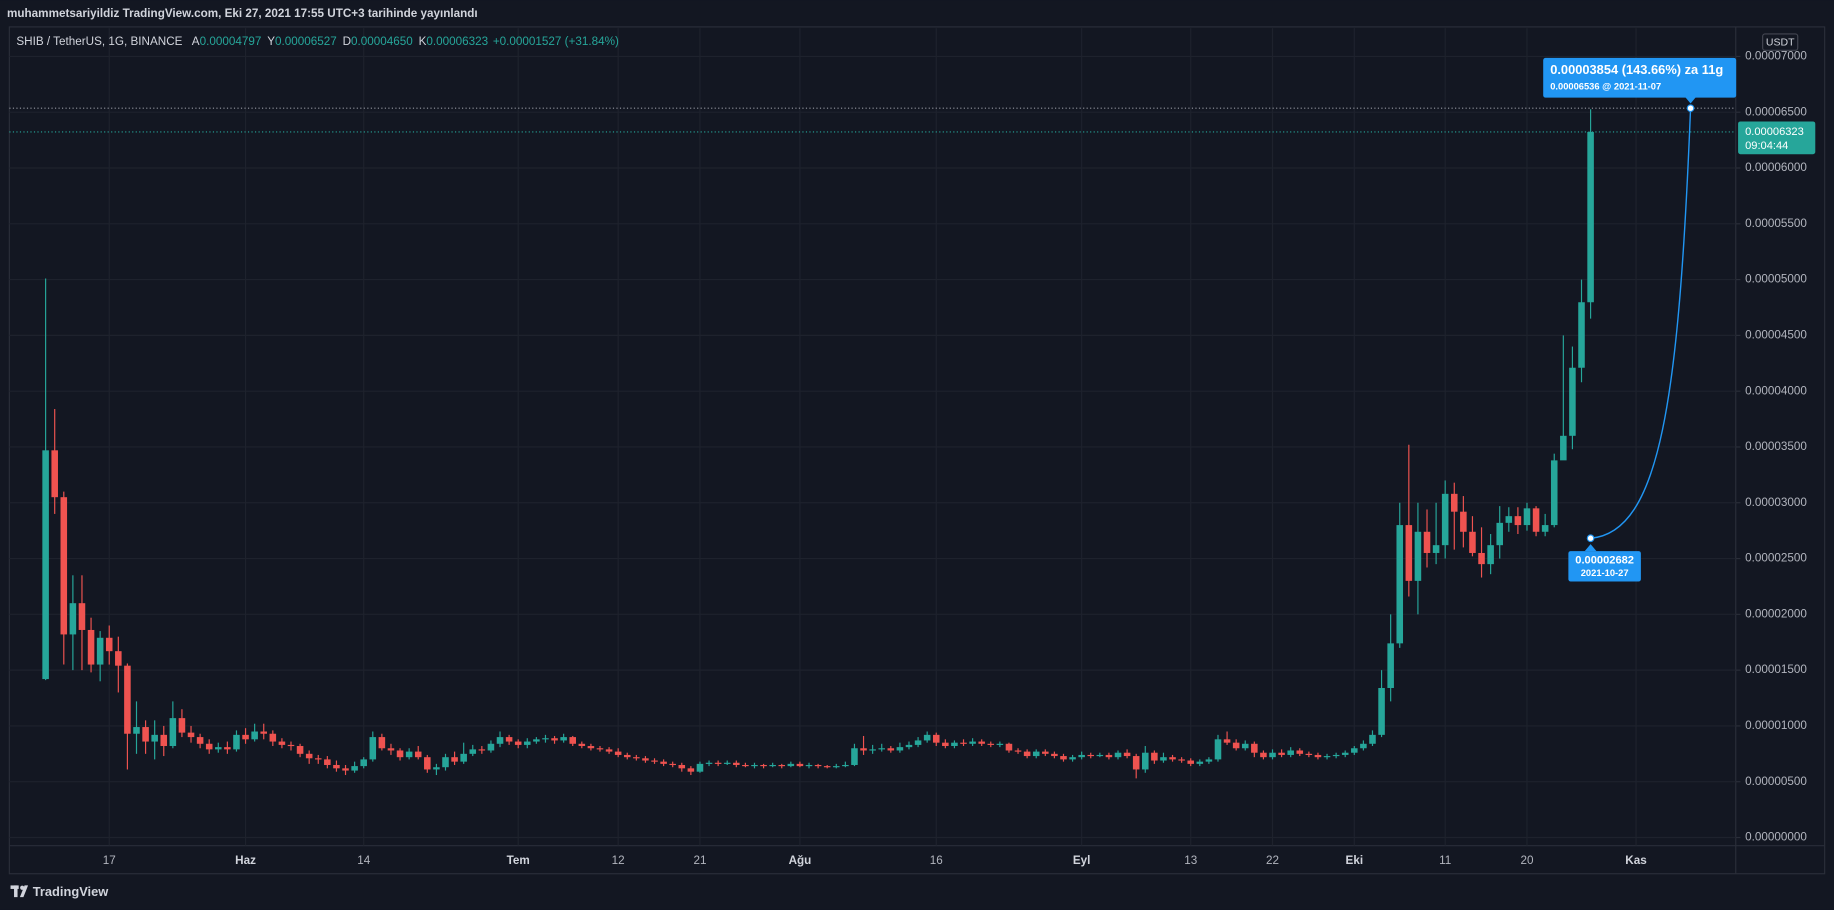 Image resolution: width=1834 pixels, height=910 pixels. I want to click on forecast-curve, so click(1641, 323).